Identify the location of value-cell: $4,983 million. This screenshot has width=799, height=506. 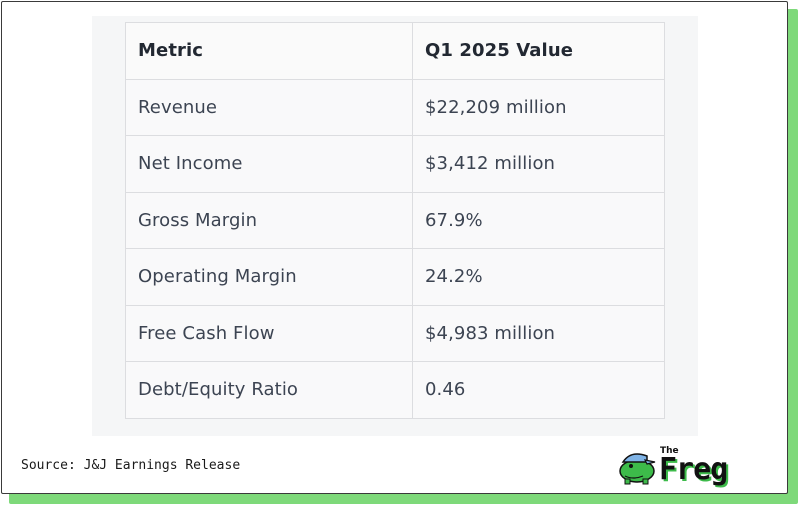
(538, 333).